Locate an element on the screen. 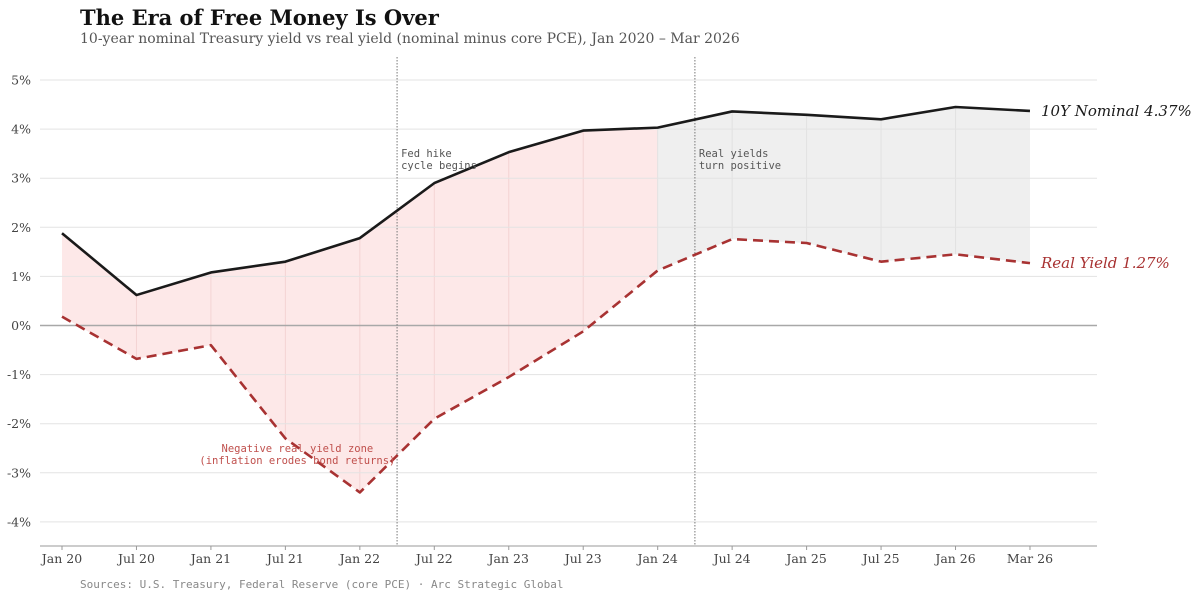 This screenshot has width=1200, height=600. event-annotation: turn positive is located at coordinates (740, 166).